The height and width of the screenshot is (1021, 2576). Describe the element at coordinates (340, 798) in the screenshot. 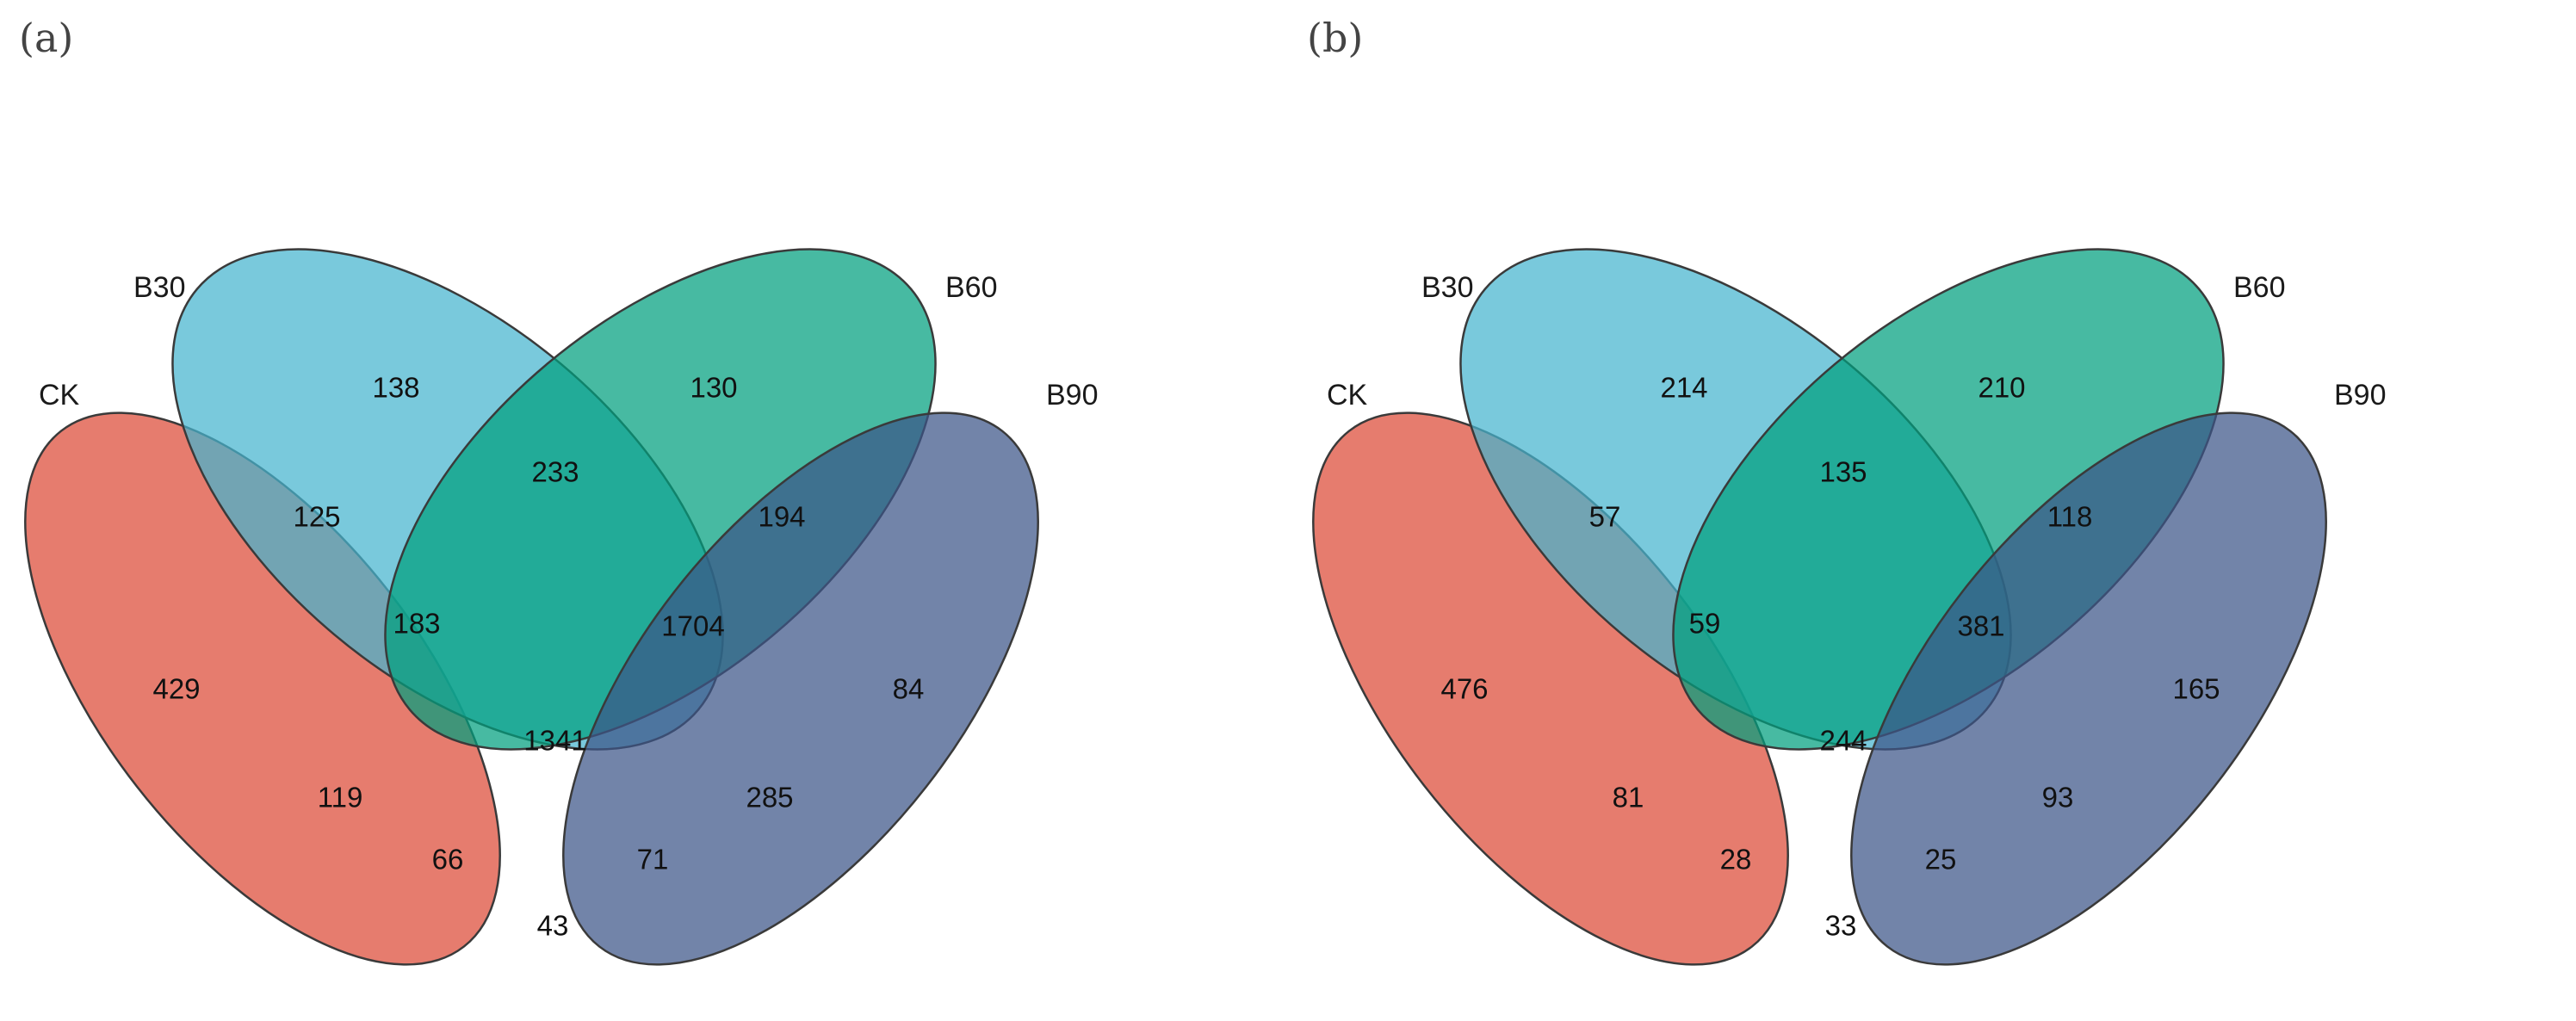

I see `region-count-ck-b60: 119` at that location.